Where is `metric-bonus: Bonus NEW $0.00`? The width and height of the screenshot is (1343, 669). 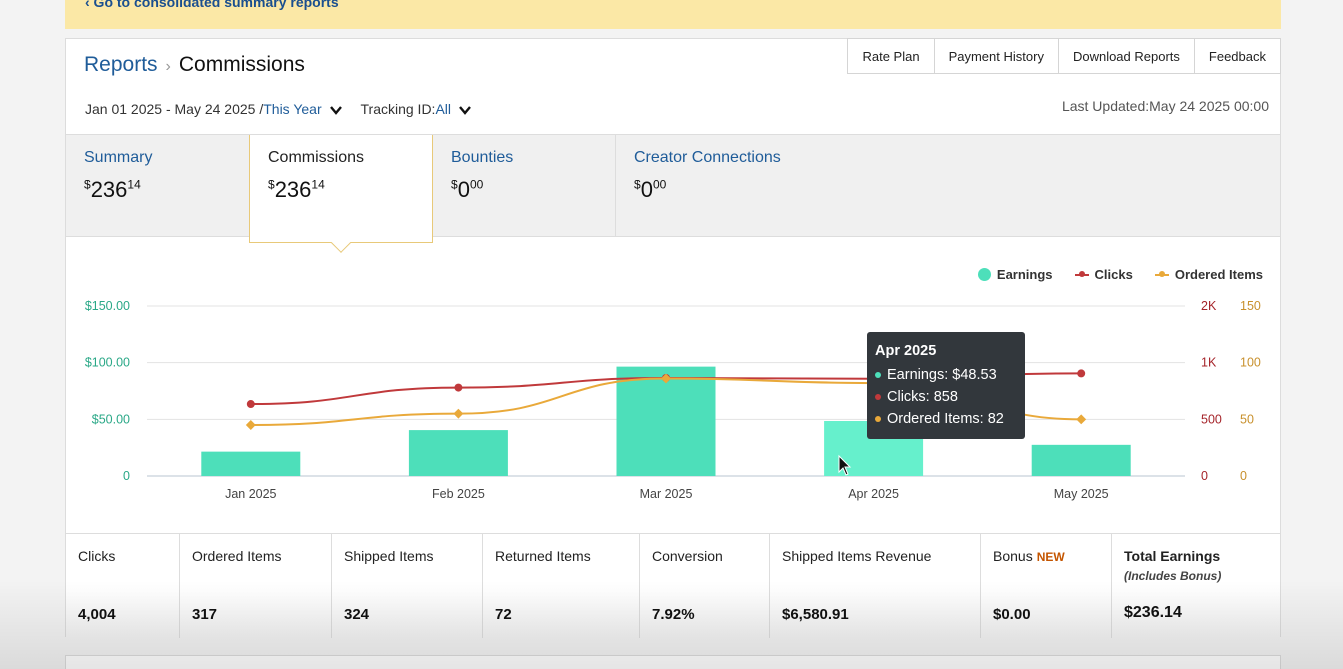
metric-bonus: Bonus NEW $0.00 is located at coordinates (1046, 586).